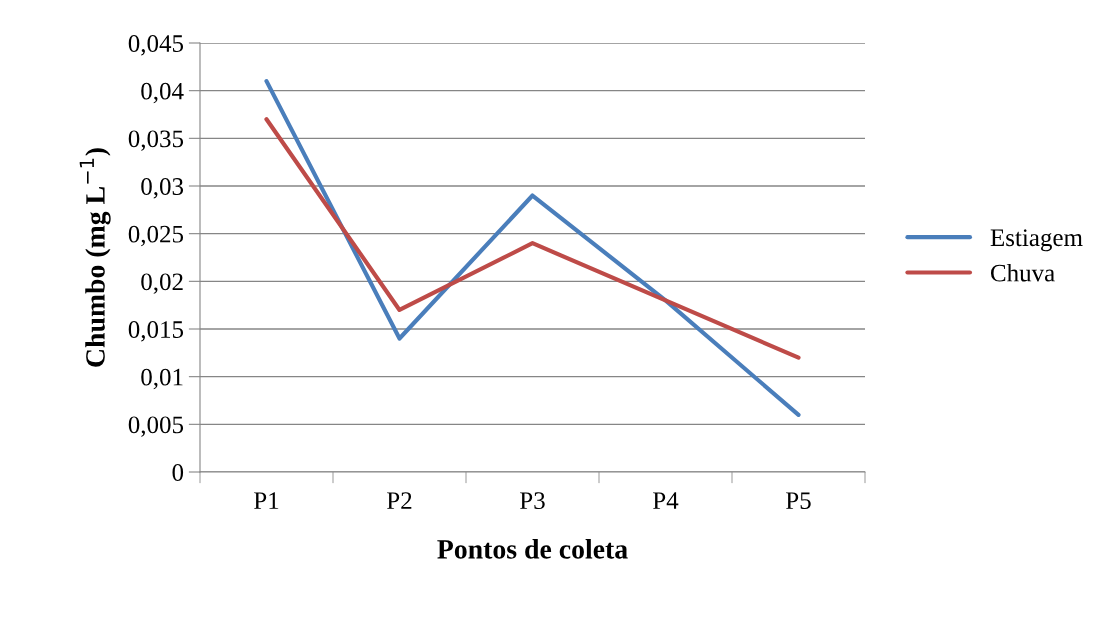 This screenshot has height=619, width=1098. I want to click on legend-label: Chuva, so click(1022, 272).